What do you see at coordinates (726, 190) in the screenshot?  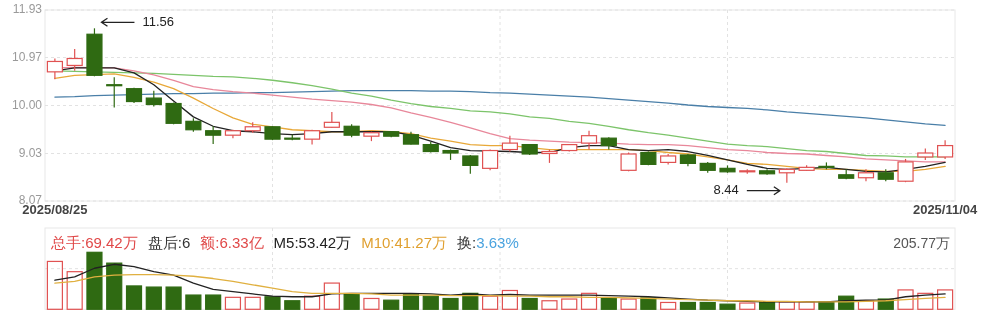 I see `annotation: 8.44` at bounding box center [726, 190].